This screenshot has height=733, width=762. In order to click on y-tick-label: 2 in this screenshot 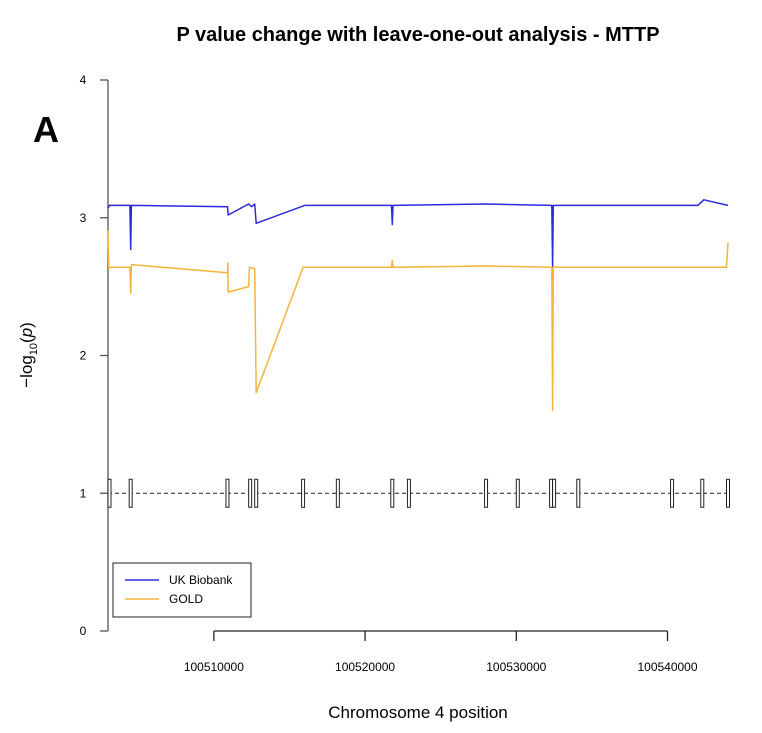, I will do `click(83, 356)`.